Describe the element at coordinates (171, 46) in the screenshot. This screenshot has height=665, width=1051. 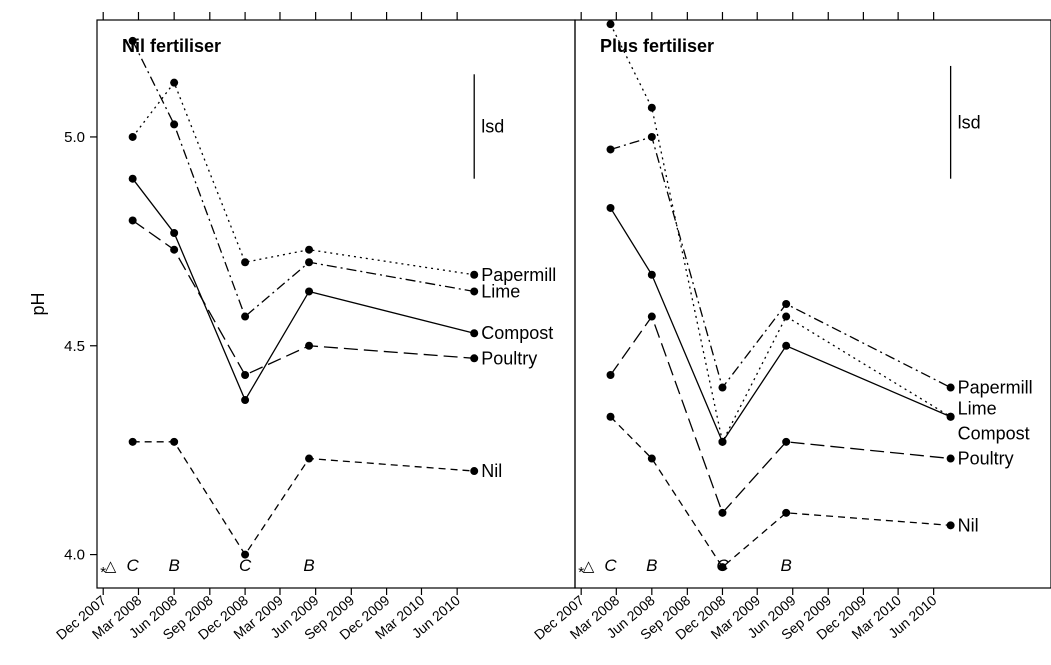
I see `panel-title: Nil fertiliser` at that location.